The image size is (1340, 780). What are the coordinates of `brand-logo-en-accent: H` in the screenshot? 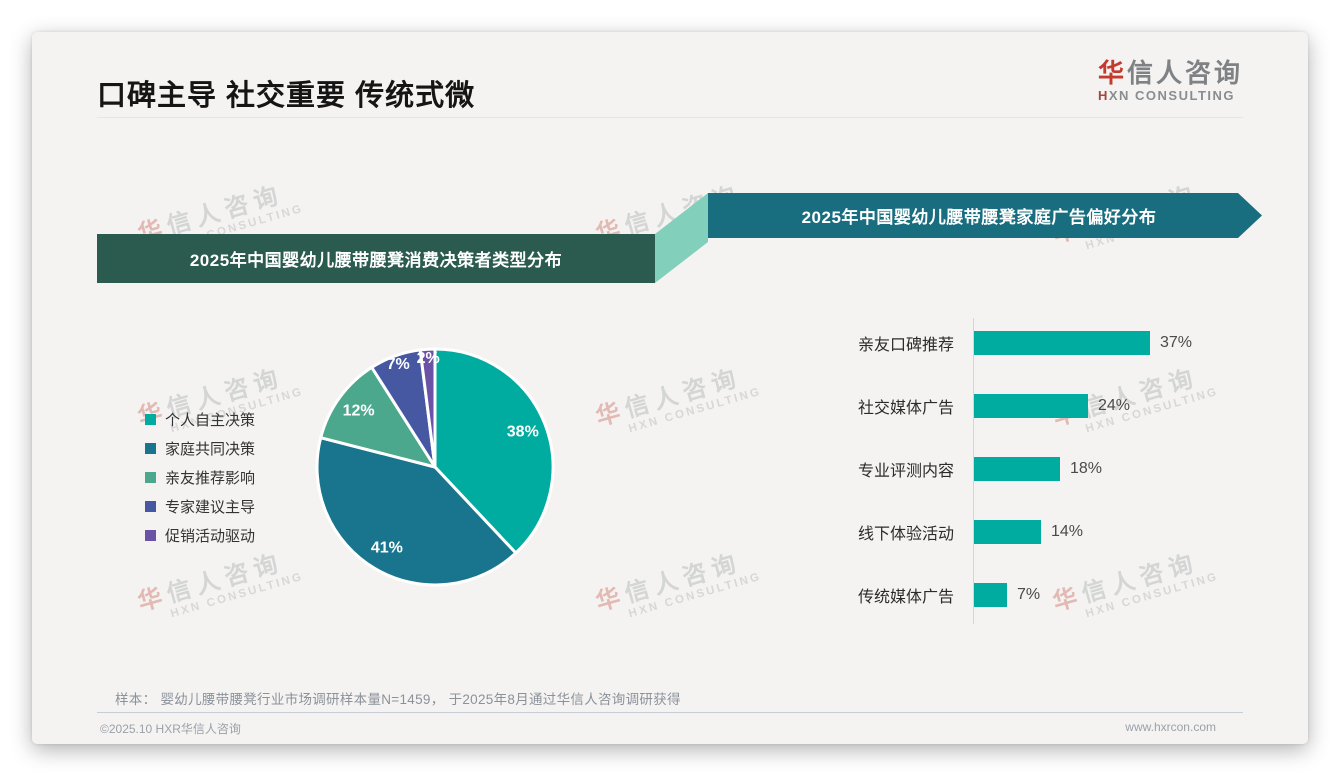 It's located at (1103, 95).